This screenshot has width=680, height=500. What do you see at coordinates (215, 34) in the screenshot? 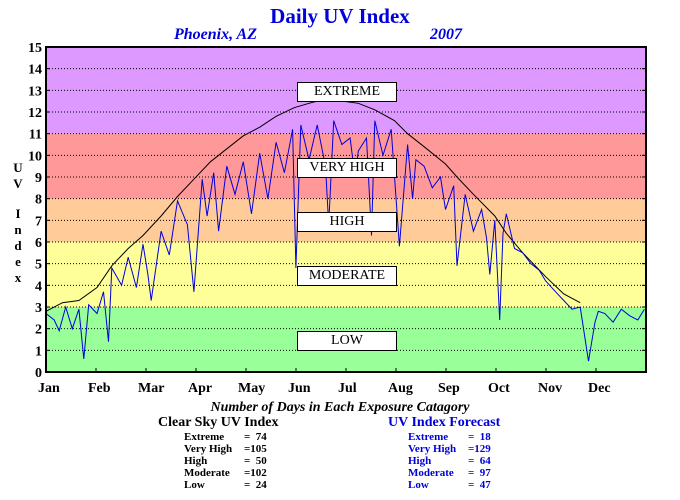
I see `location-subtitle: Phoenix, AZ` at bounding box center [215, 34].